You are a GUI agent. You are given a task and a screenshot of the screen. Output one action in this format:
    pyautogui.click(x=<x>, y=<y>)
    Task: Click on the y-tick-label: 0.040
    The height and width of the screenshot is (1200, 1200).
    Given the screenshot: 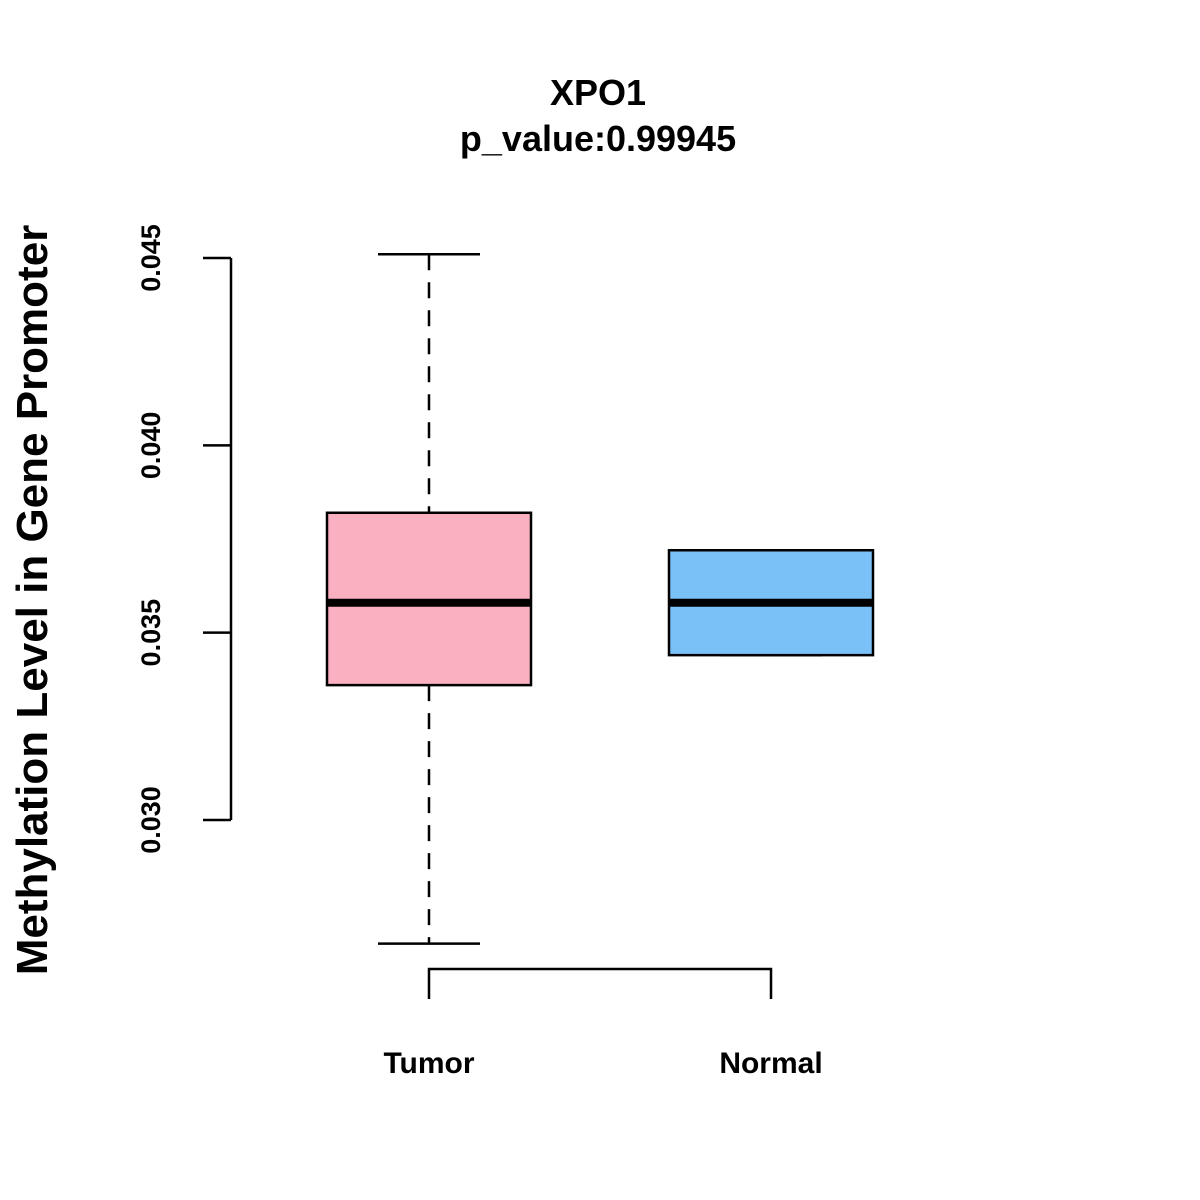 What is the action you would take?
    pyautogui.click(x=151, y=446)
    